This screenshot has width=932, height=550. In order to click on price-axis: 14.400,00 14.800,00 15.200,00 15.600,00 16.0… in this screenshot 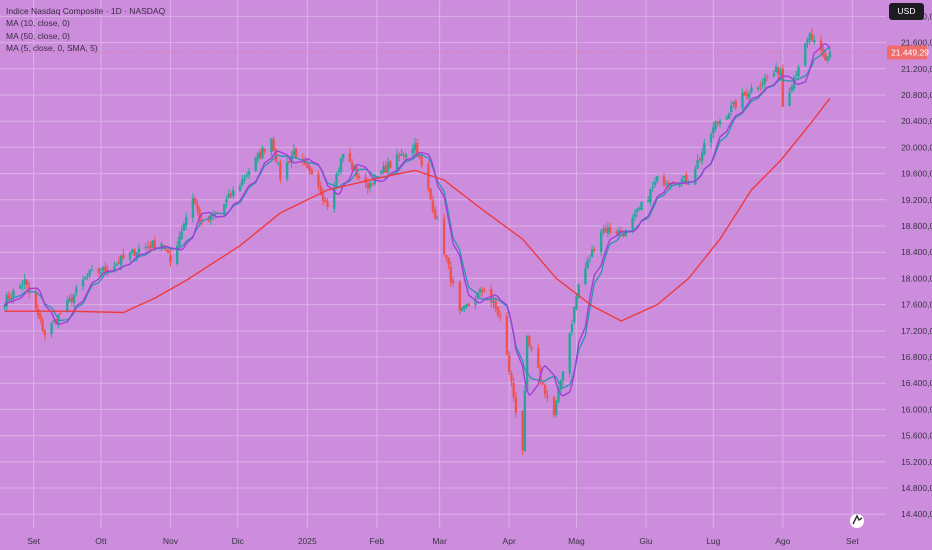, I will do `click(909, 275)`.